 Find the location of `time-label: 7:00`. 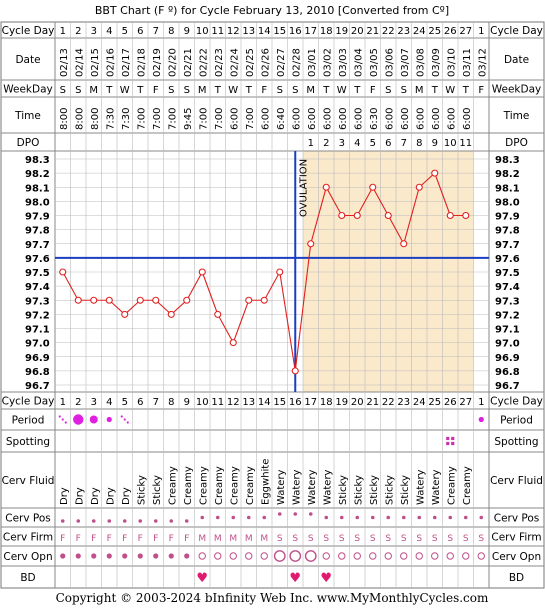

time-label: 7:00 is located at coordinates (141, 119).